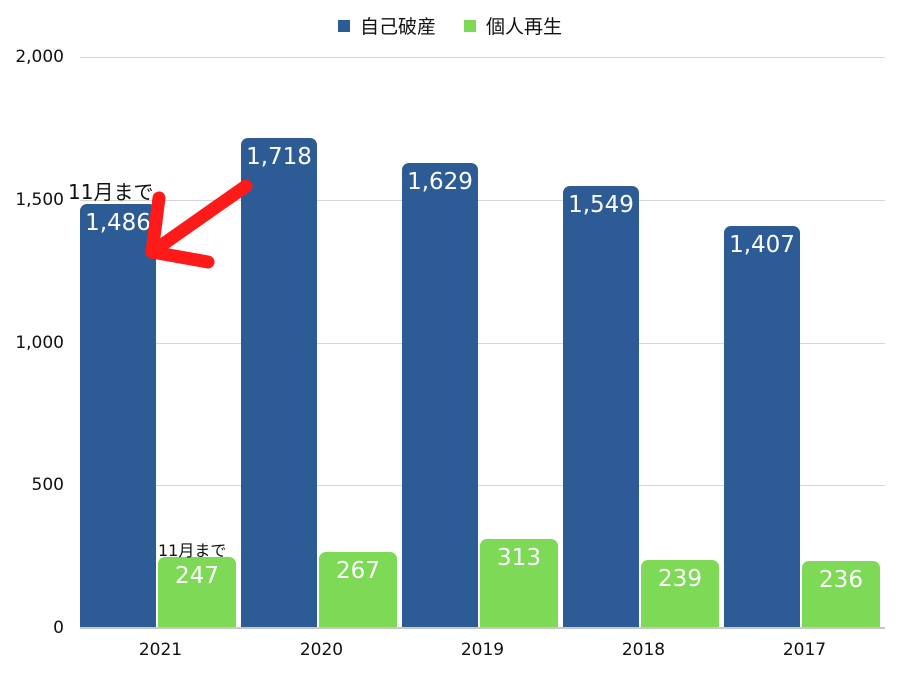 Image resolution: width=900 pixels, height=675 pixels. What do you see at coordinates (601, 204) in the screenshot?
I see `bar-value-label: 1,549` at bounding box center [601, 204].